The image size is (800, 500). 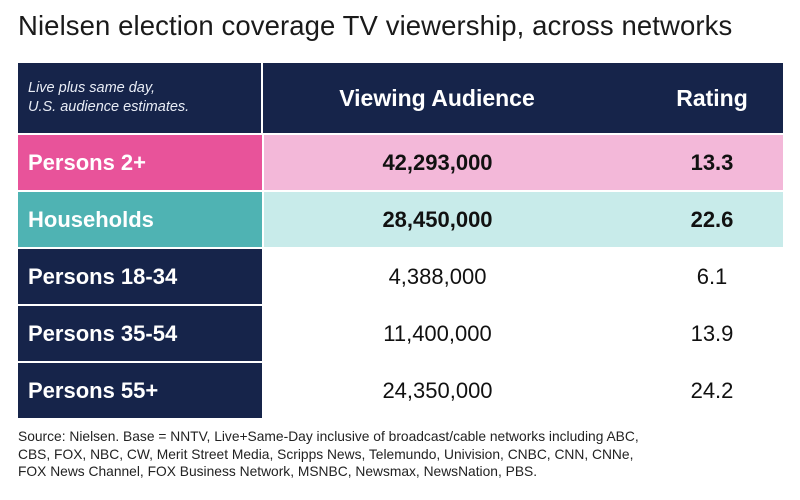 I want to click on row-label: Persons 35-54, so click(x=141, y=333).